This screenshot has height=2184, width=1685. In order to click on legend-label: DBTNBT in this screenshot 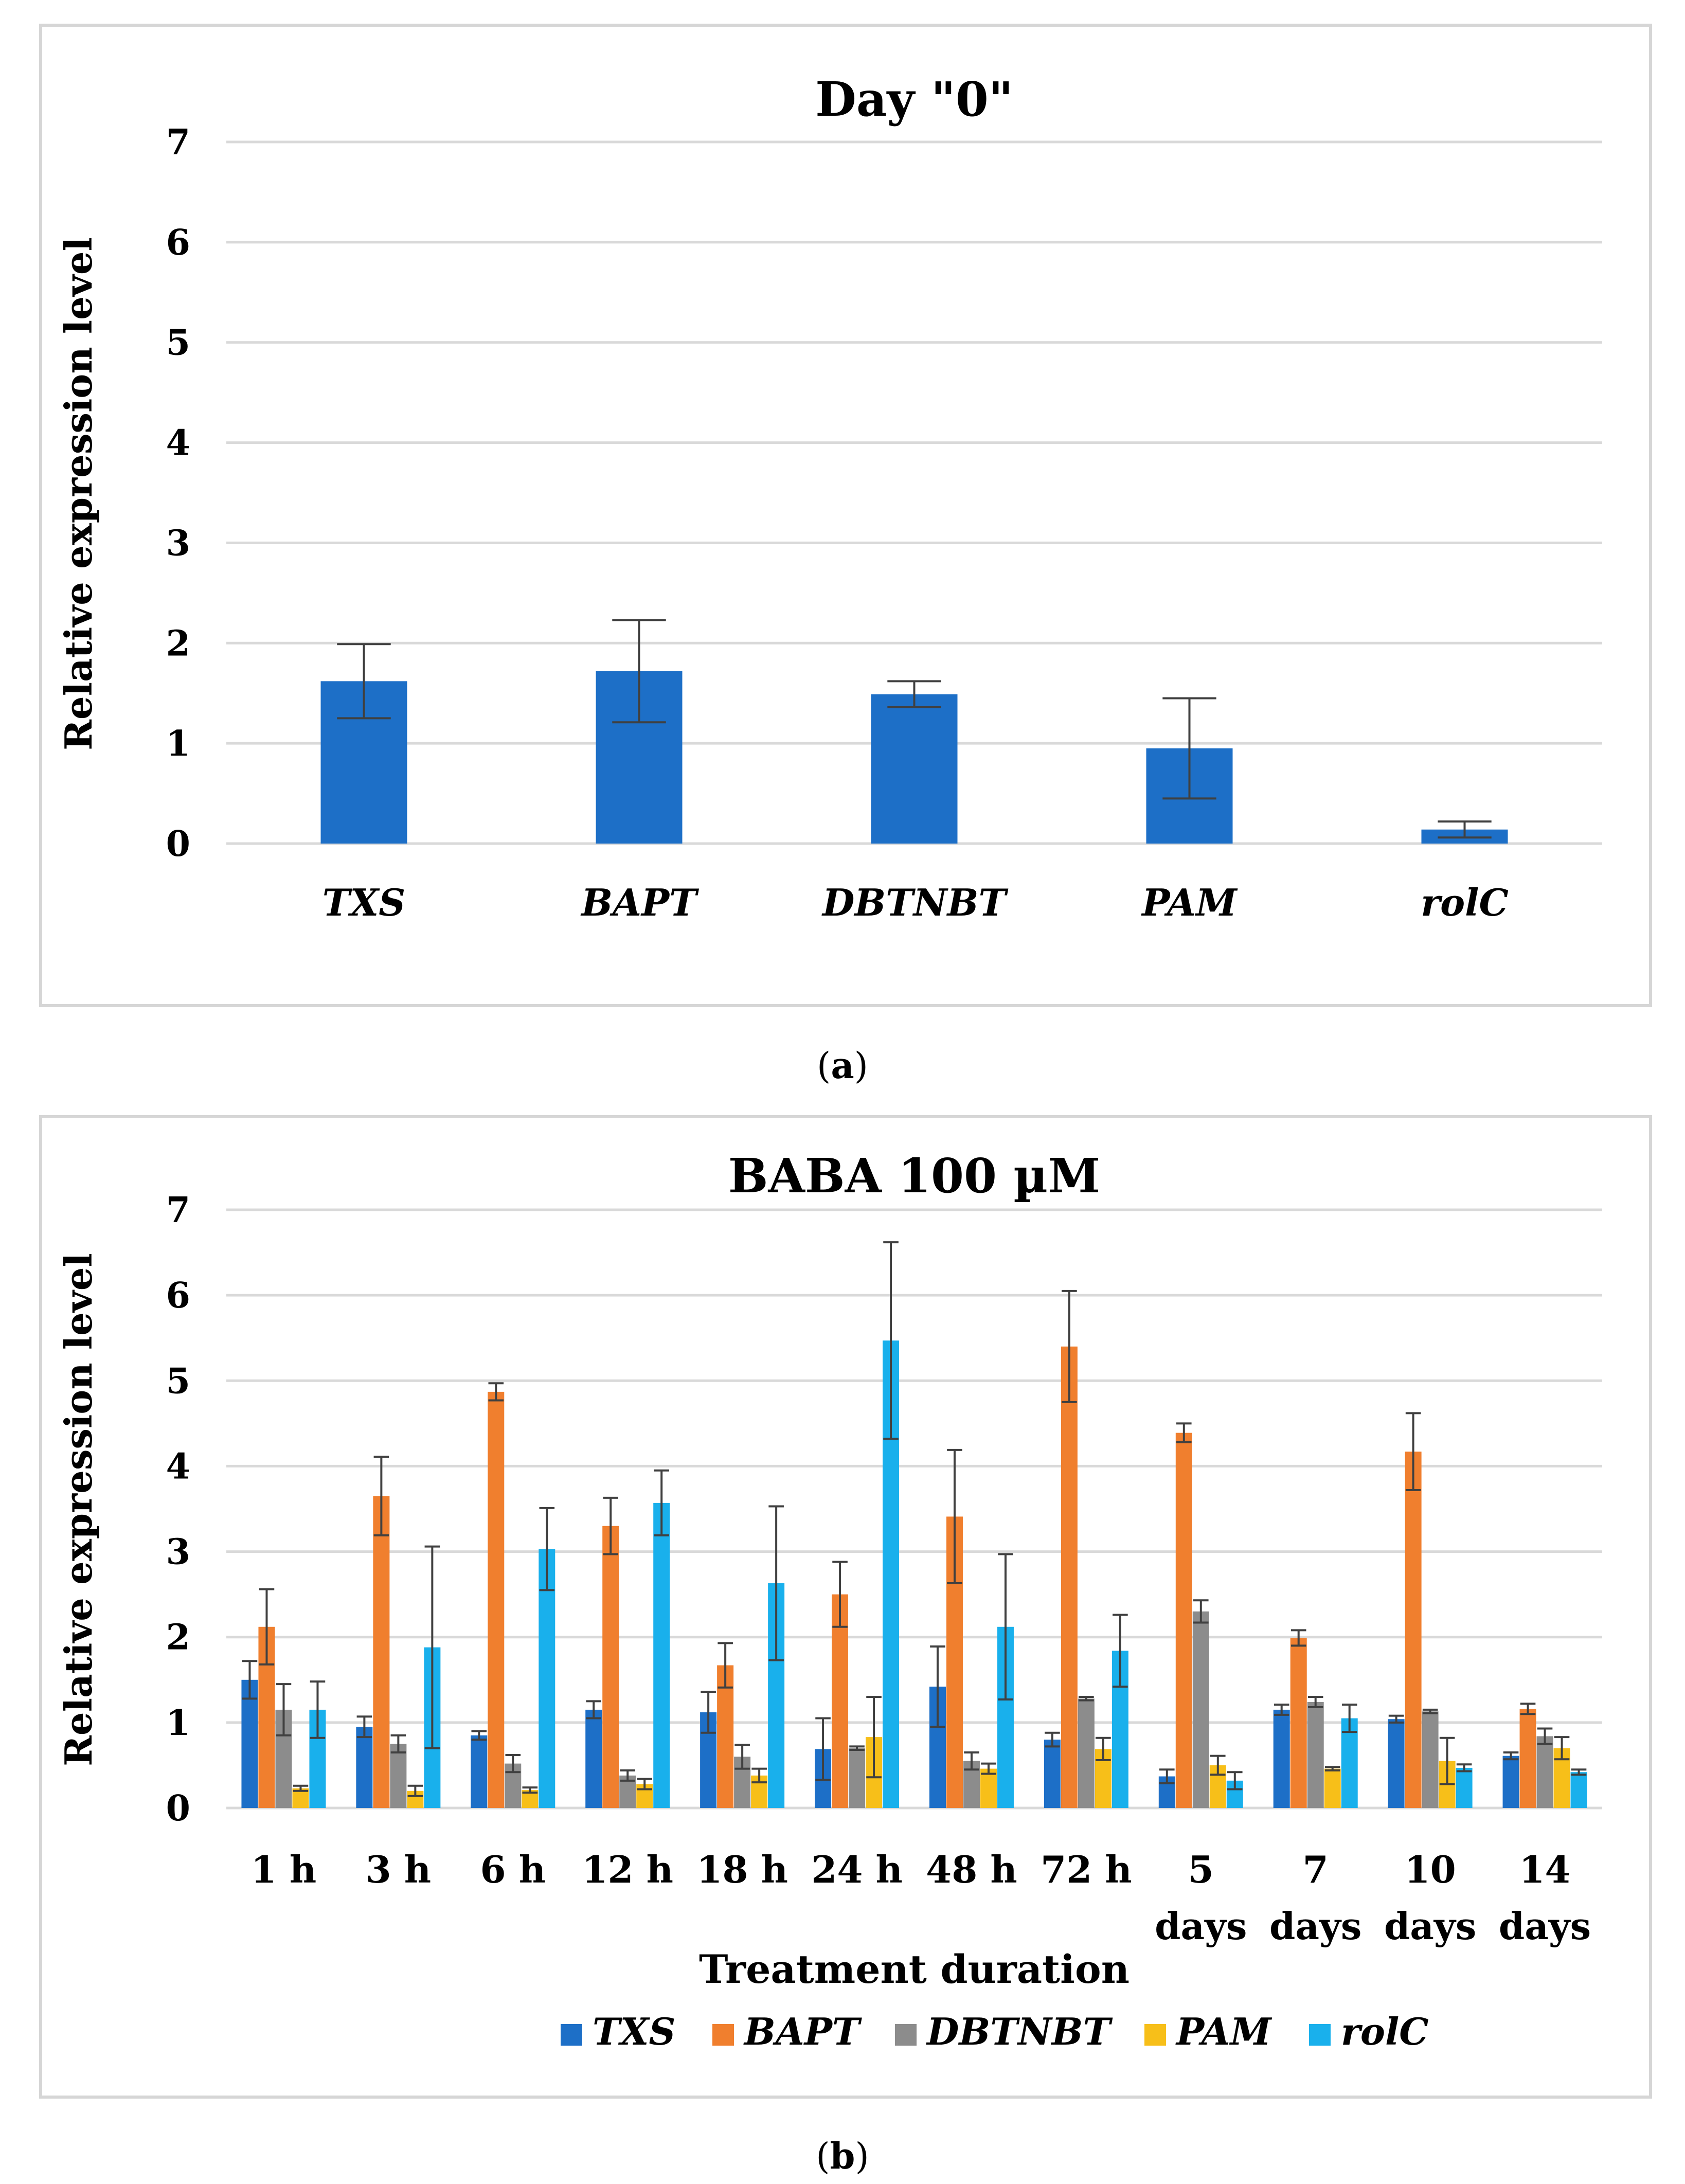, I will do `click(1019, 2031)`.